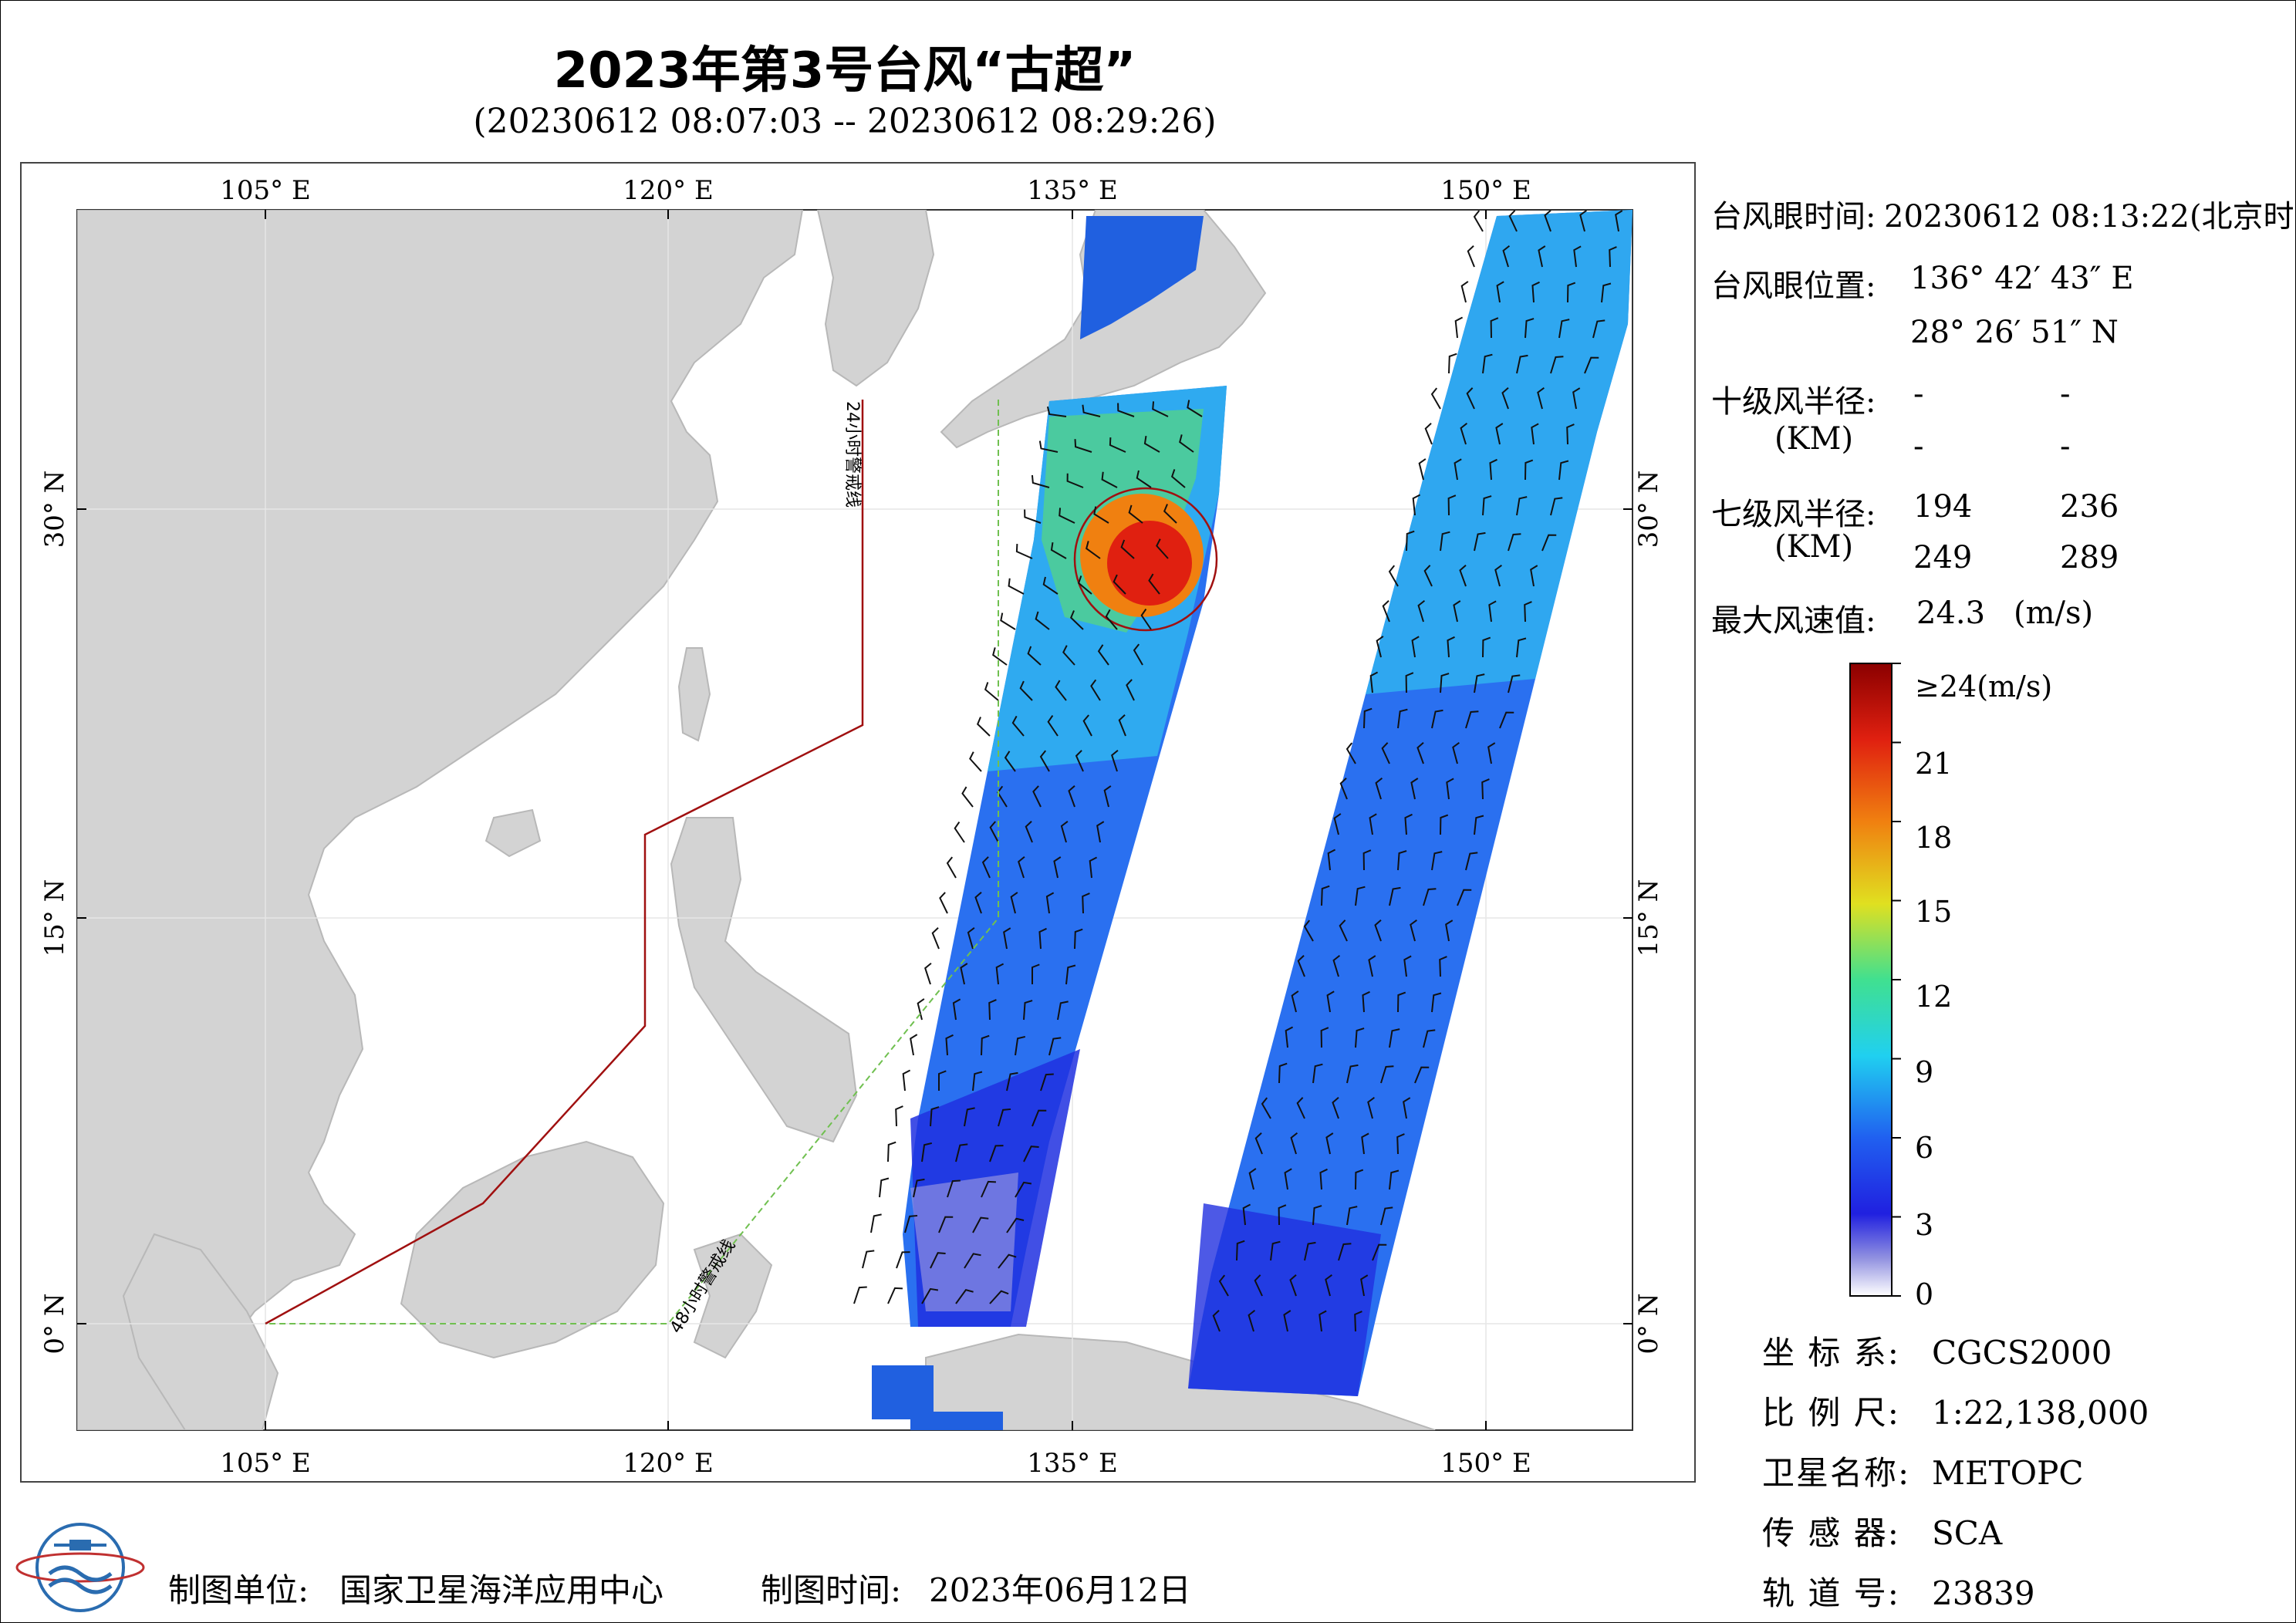 This screenshot has height=1623, width=2296. I want to click on lat-label: 15° N, so click(1648, 918).